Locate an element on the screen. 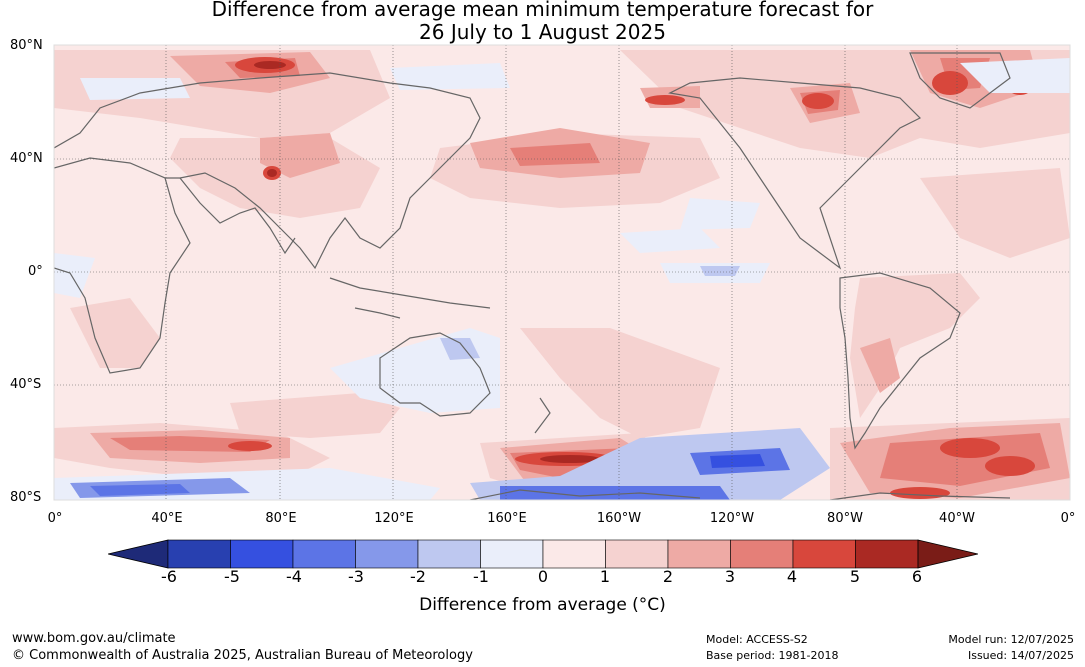 The image size is (1085, 667). lon-label-0: 0° is located at coordinates (55, 518).